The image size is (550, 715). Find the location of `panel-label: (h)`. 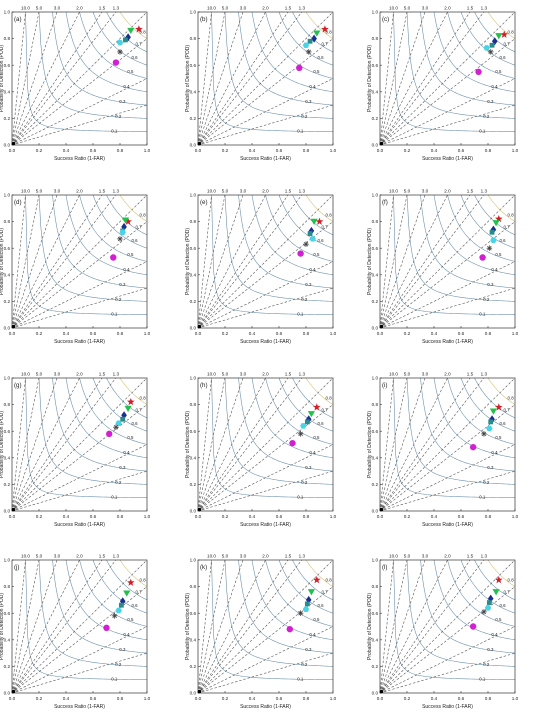

panel-label: (h) is located at coordinates (204, 385).